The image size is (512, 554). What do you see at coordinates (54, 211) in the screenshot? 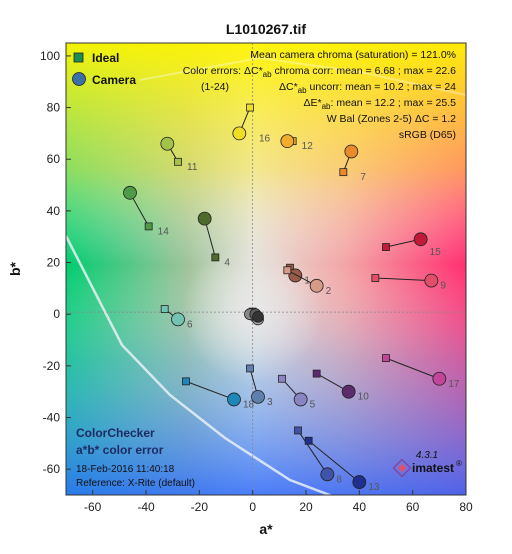
I see `y-tick-label: 40` at bounding box center [54, 211].